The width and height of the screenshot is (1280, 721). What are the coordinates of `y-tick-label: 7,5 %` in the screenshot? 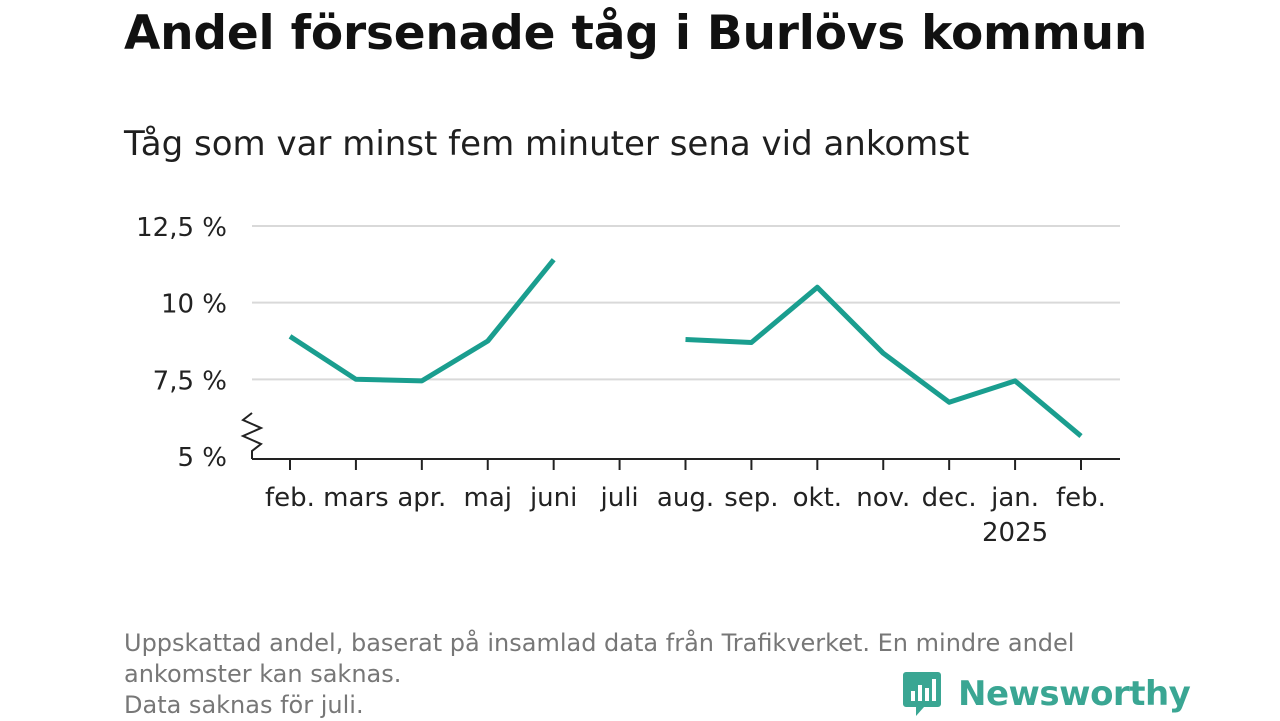 It's located at (190, 381).